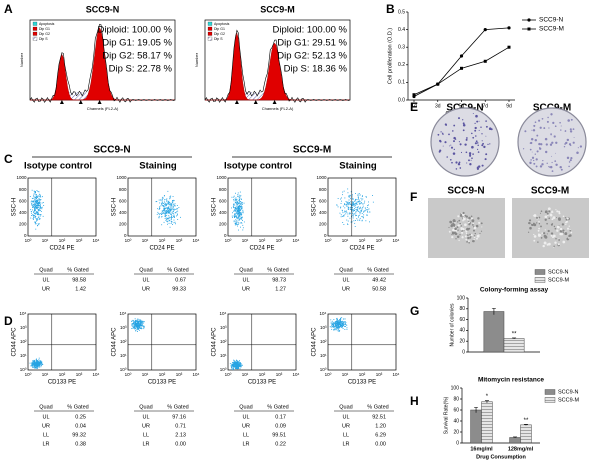 The height and width of the screenshot is (464, 600). What do you see at coordinates (80, 444) in the screenshot?
I see `table-value: 0.38` at bounding box center [80, 444].